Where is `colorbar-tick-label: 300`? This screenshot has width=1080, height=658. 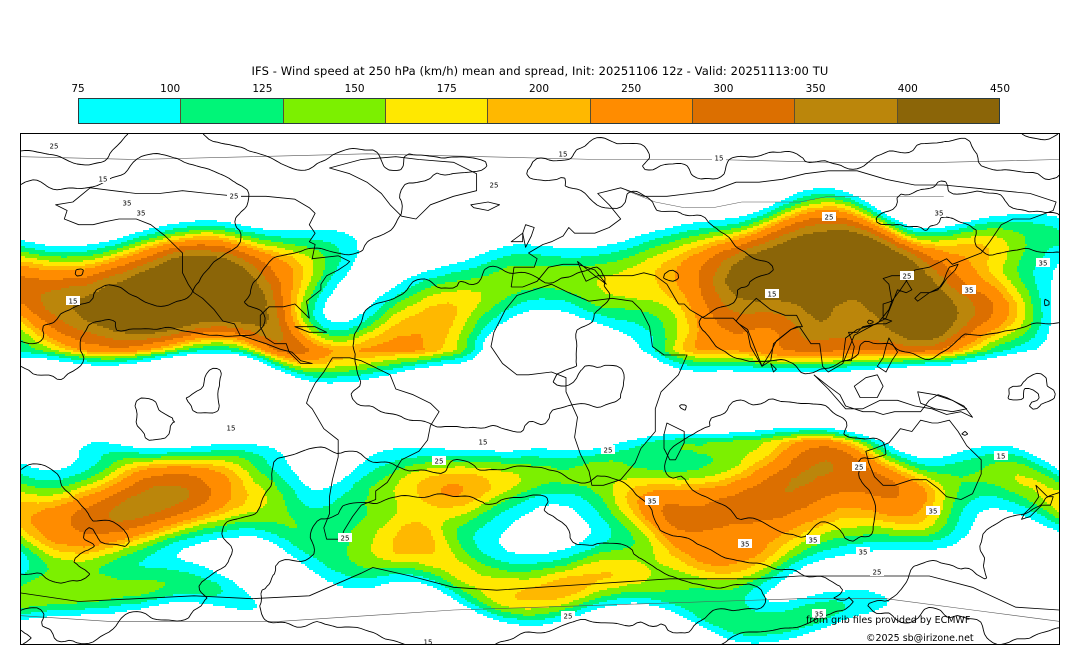 colorbar-tick-label: 300 is located at coordinates (723, 89).